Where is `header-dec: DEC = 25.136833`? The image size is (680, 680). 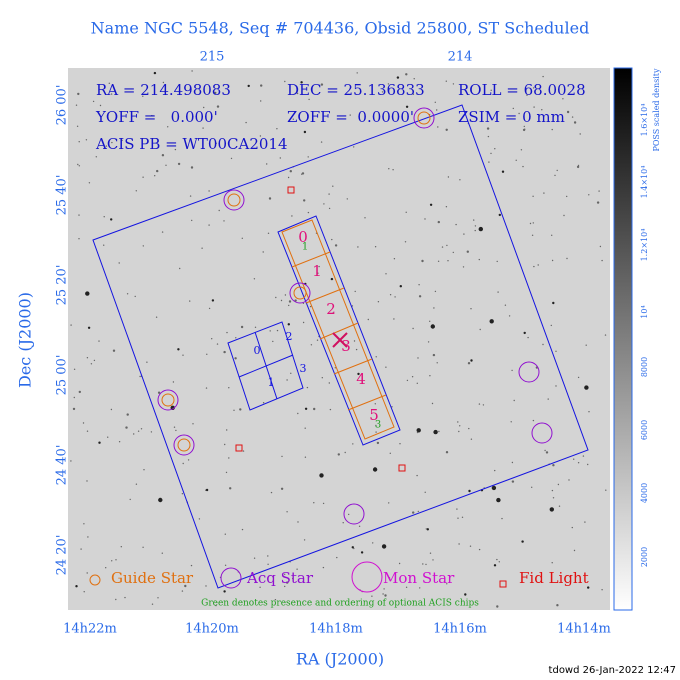
header-dec: DEC = 25.136833 is located at coordinates (356, 90).